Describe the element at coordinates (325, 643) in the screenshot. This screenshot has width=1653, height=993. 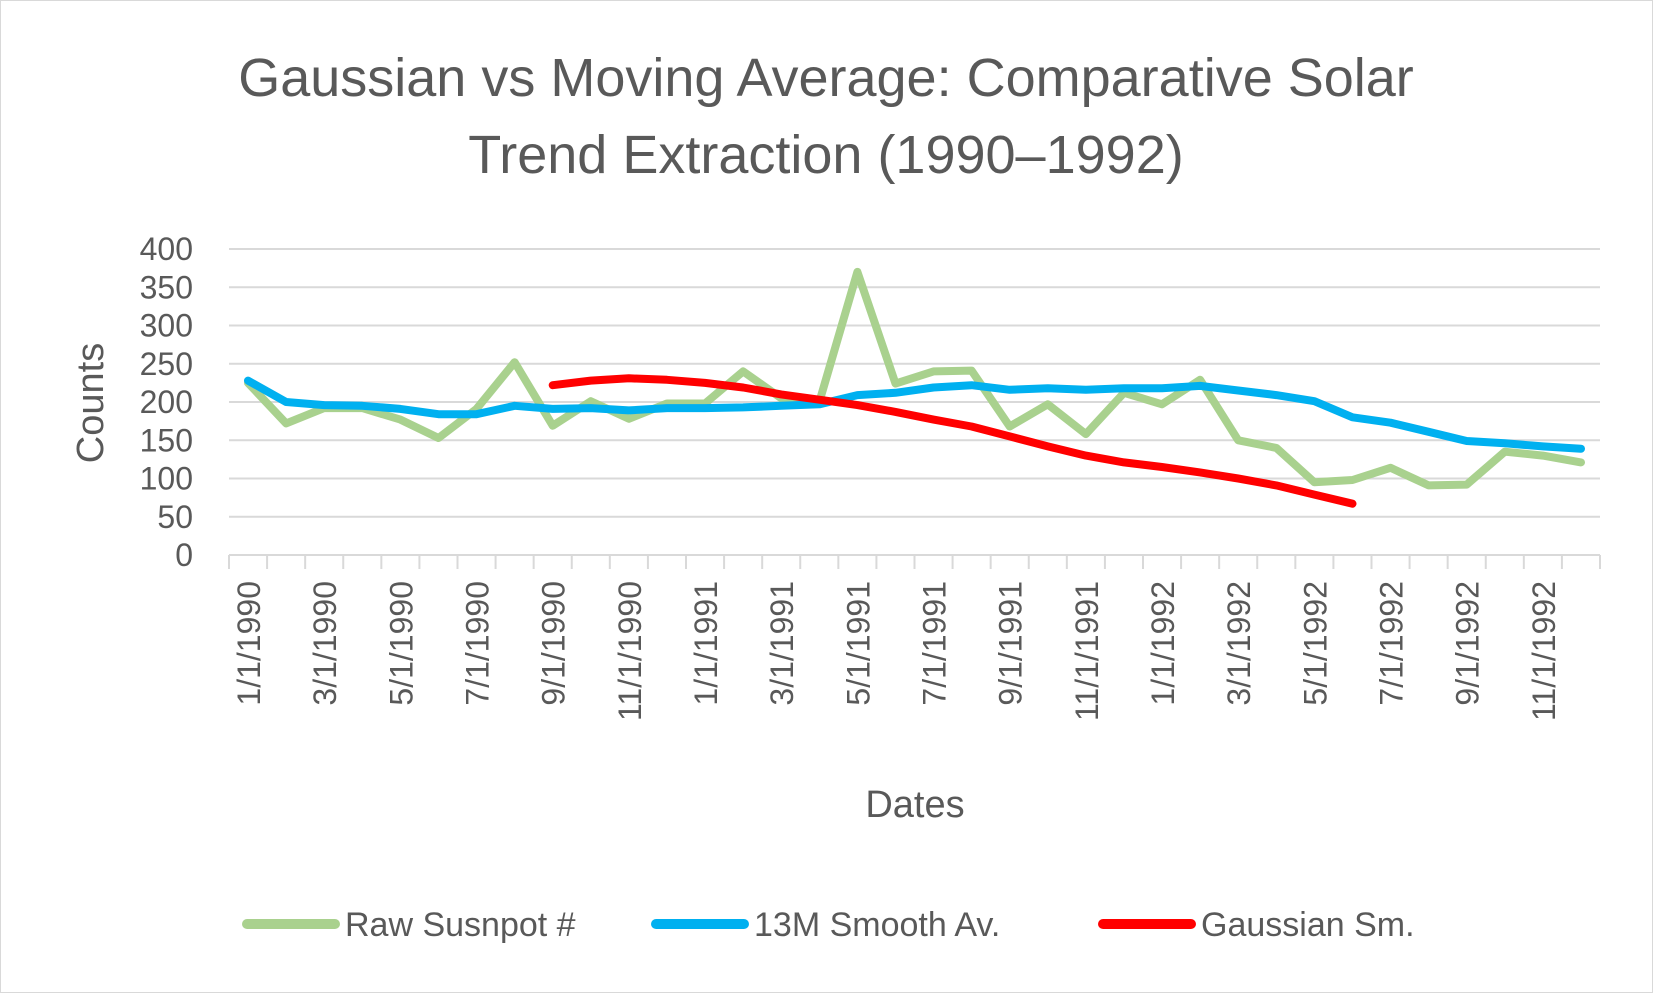
I see `x-tick-label: 3/1/1990` at that location.